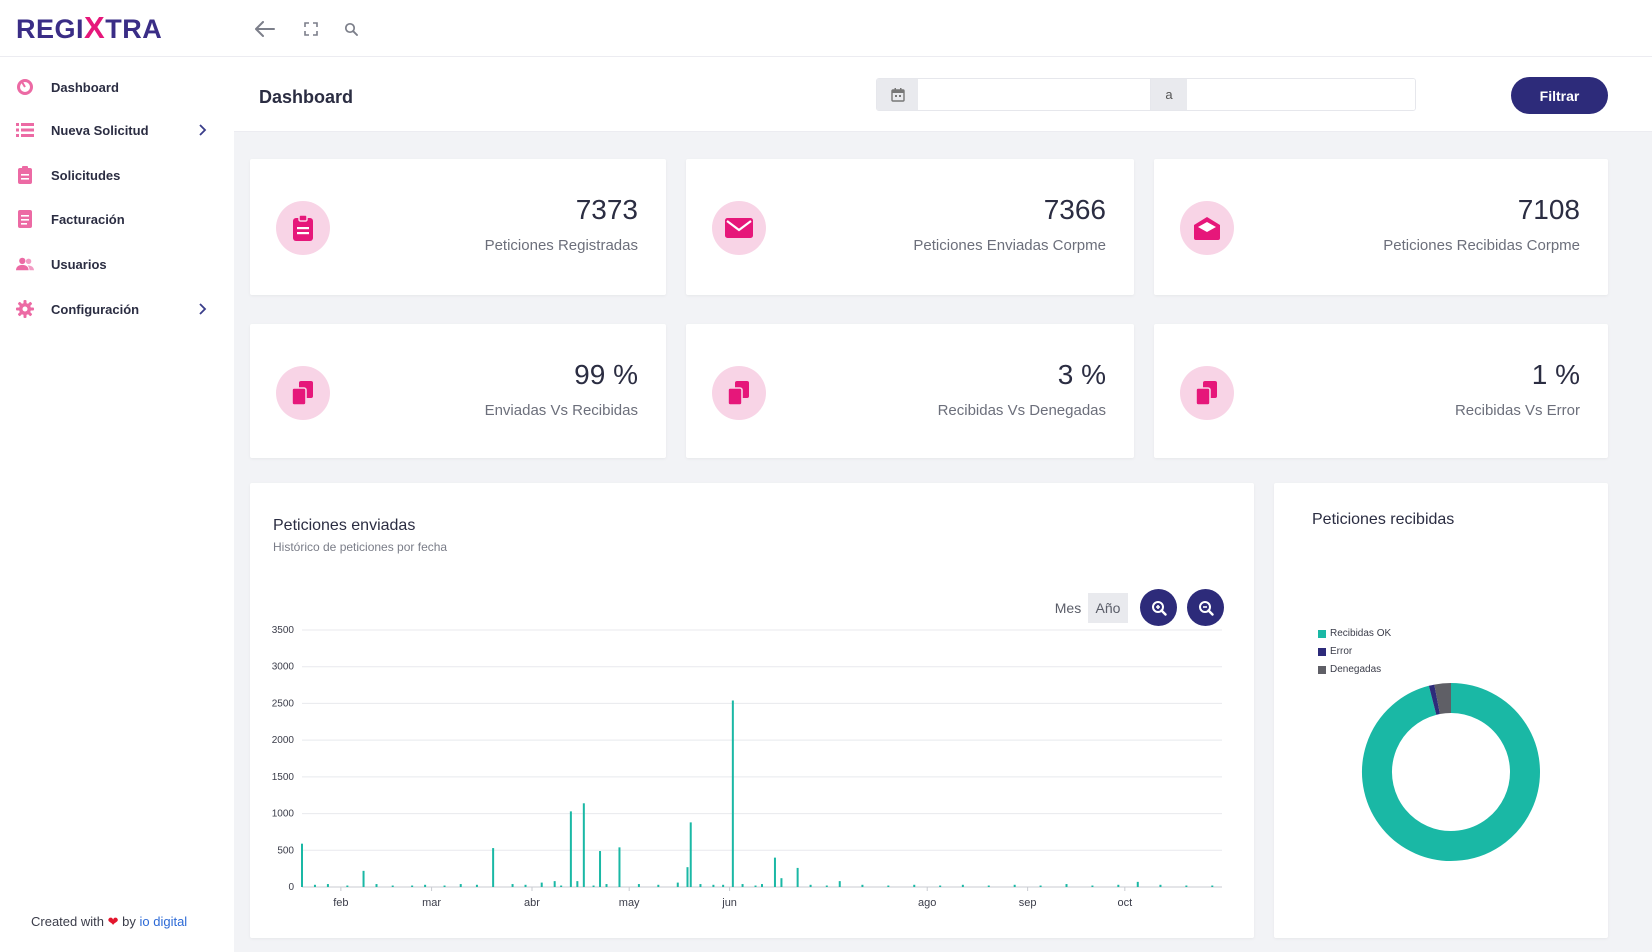 This screenshot has height=952, width=1652. I want to click on sidebar-item-facturacion: Facturación, so click(117, 219).